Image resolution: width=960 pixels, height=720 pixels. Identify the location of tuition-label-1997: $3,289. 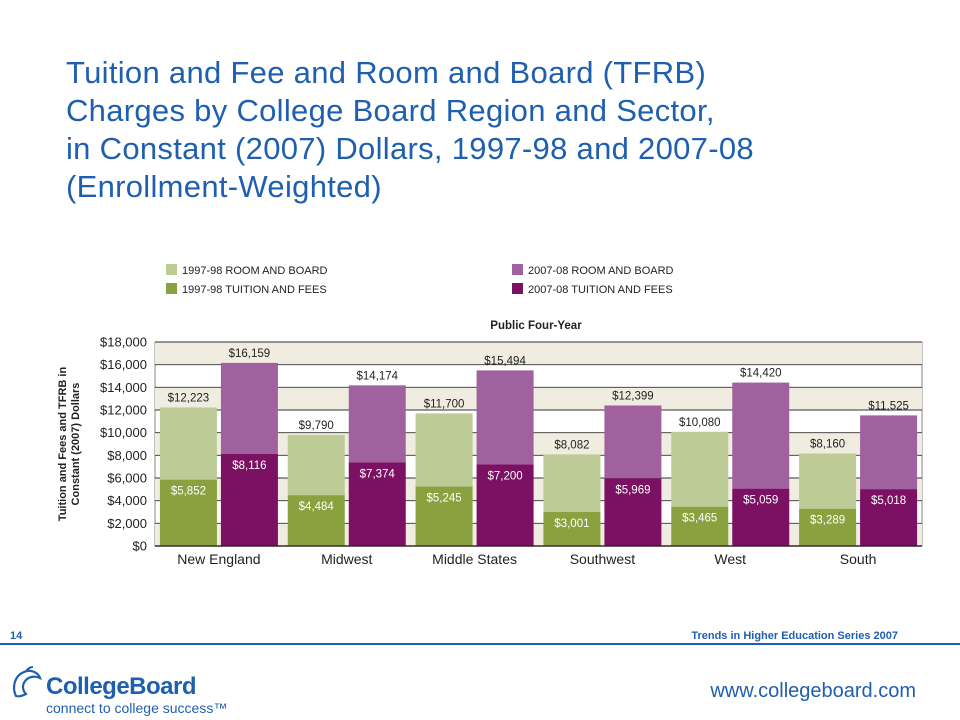
(827, 521).